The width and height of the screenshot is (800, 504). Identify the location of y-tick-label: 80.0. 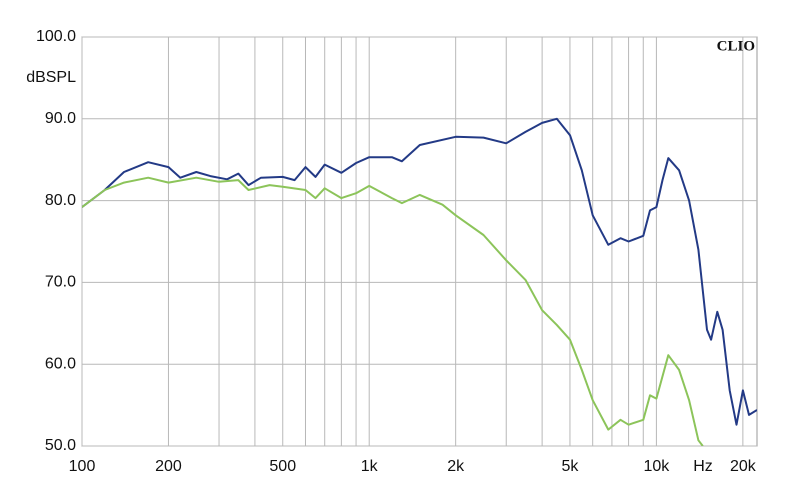
(60, 200).